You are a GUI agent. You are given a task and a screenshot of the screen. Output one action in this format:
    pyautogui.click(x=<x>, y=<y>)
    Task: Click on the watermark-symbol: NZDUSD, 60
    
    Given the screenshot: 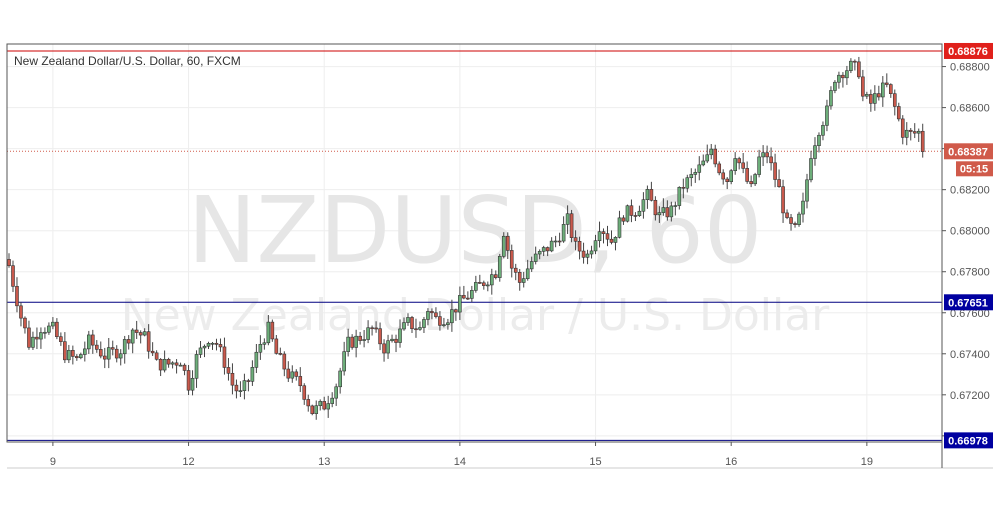 What is the action you would take?
    pyautogui.click(x=475, y=230)
    